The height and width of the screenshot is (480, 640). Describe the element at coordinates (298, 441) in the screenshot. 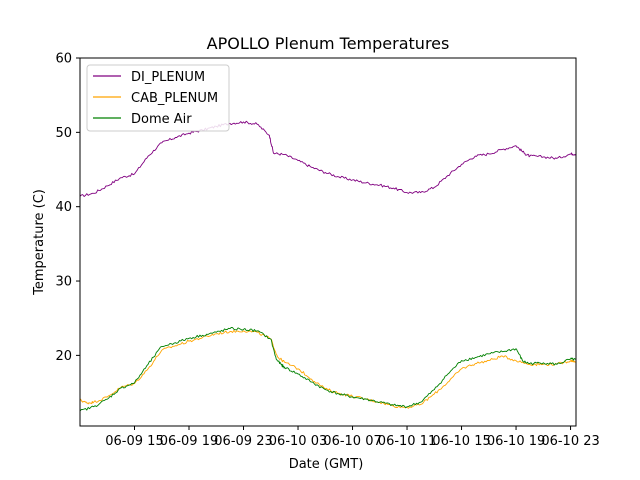

I see `x-tick-label: 06-10 03` at that location.